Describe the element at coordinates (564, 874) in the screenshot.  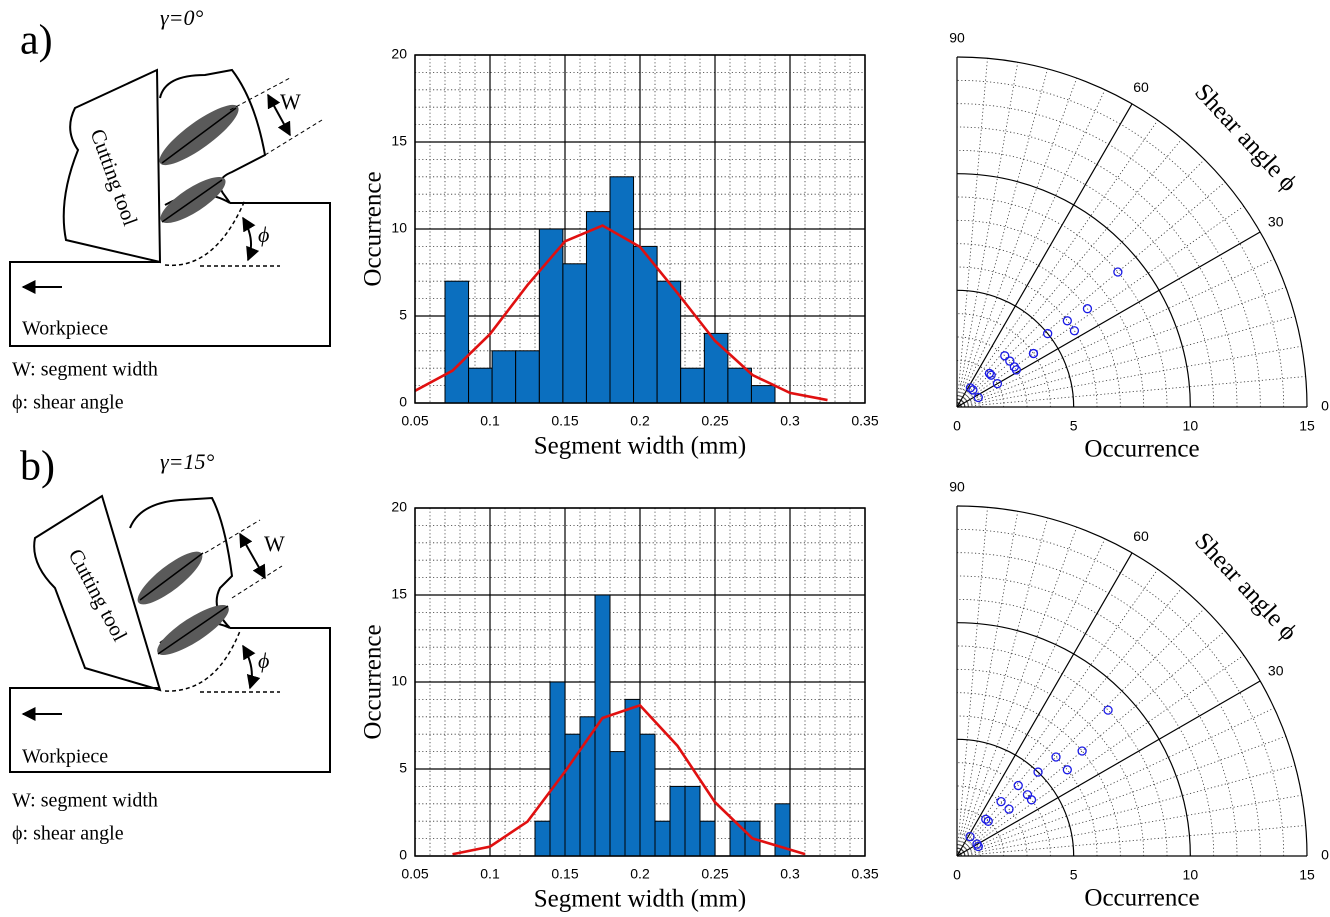
I see `x-tick-label: 0.15` at that location.